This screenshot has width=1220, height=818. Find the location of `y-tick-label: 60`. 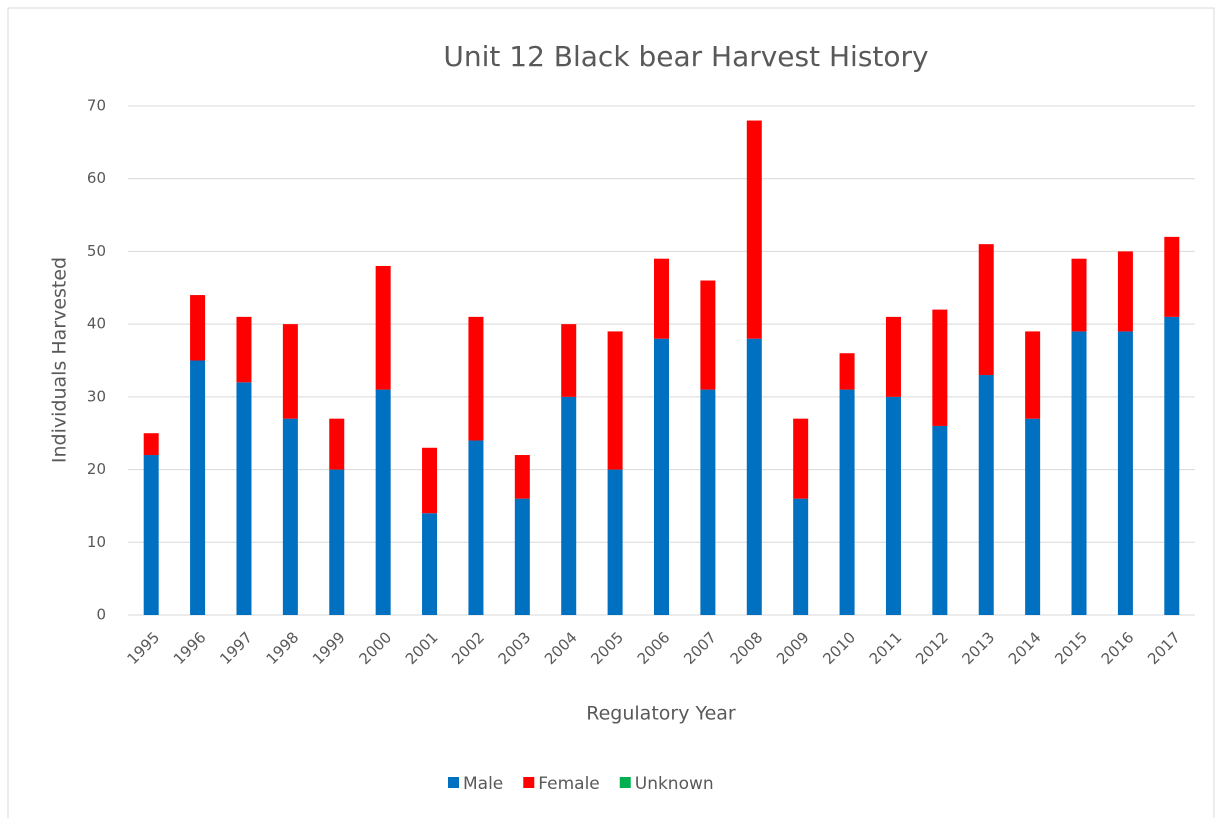

y-tick-label: 60 is located at coordinates (96, 178).